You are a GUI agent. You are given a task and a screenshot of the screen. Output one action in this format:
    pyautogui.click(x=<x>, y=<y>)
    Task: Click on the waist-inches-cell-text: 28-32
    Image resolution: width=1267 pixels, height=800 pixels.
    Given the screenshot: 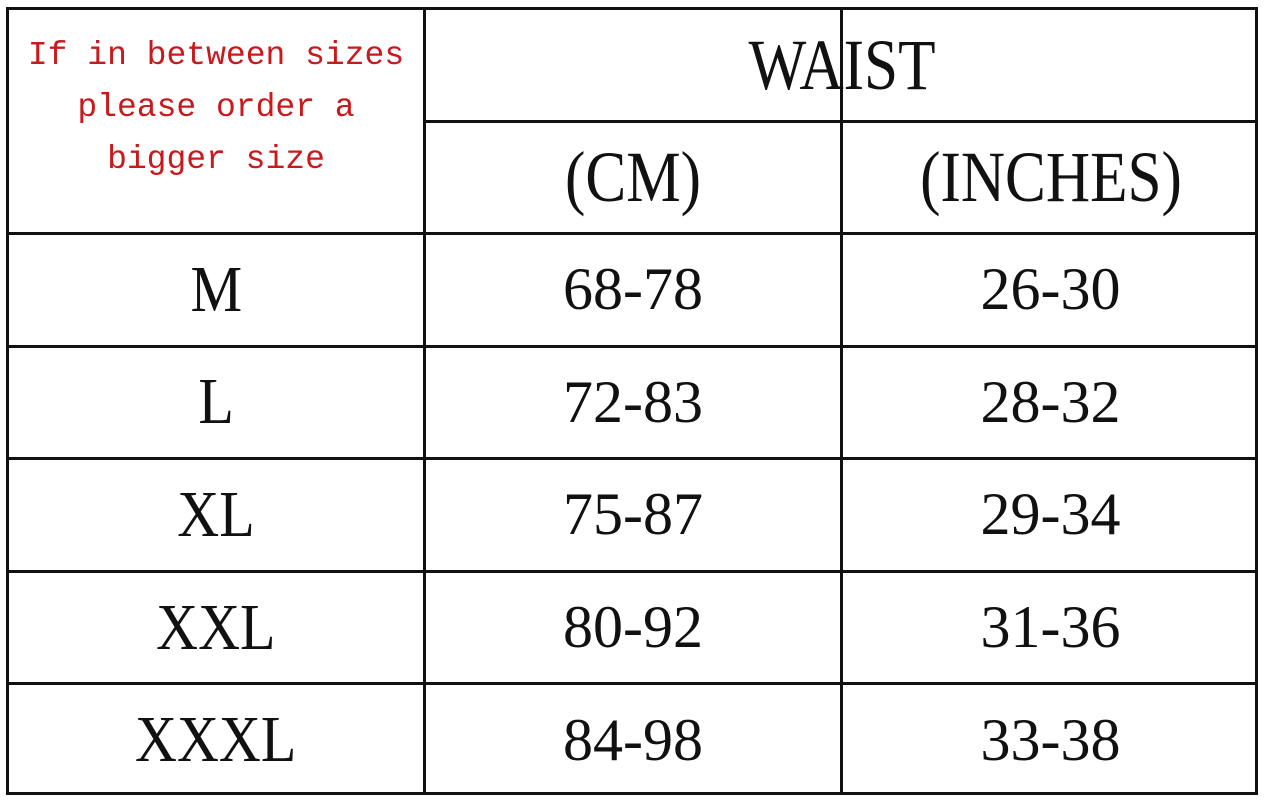 What is the action you would take?
    pyautogui.click(x=1050, y=401)
    